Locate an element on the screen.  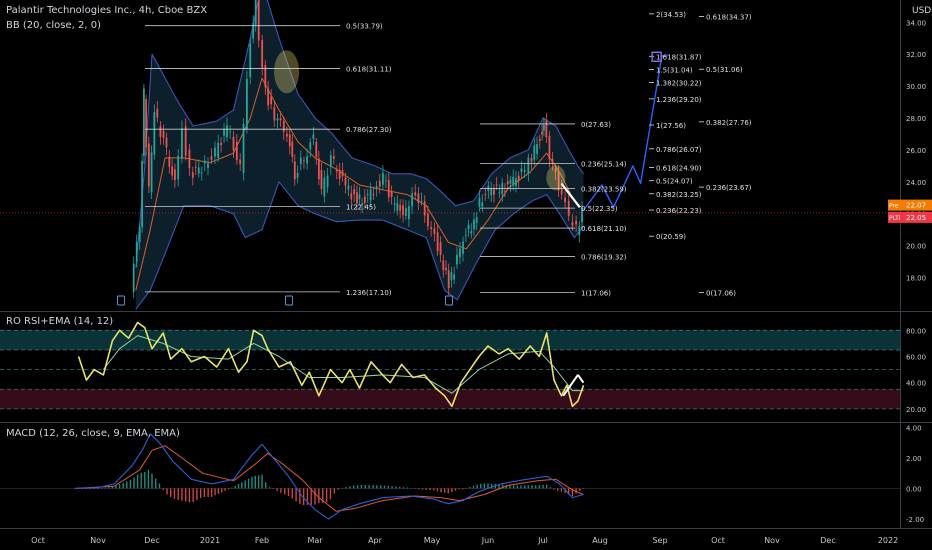
fib-level-label: 1.382(30.22) is located at coordinates (679, 84).